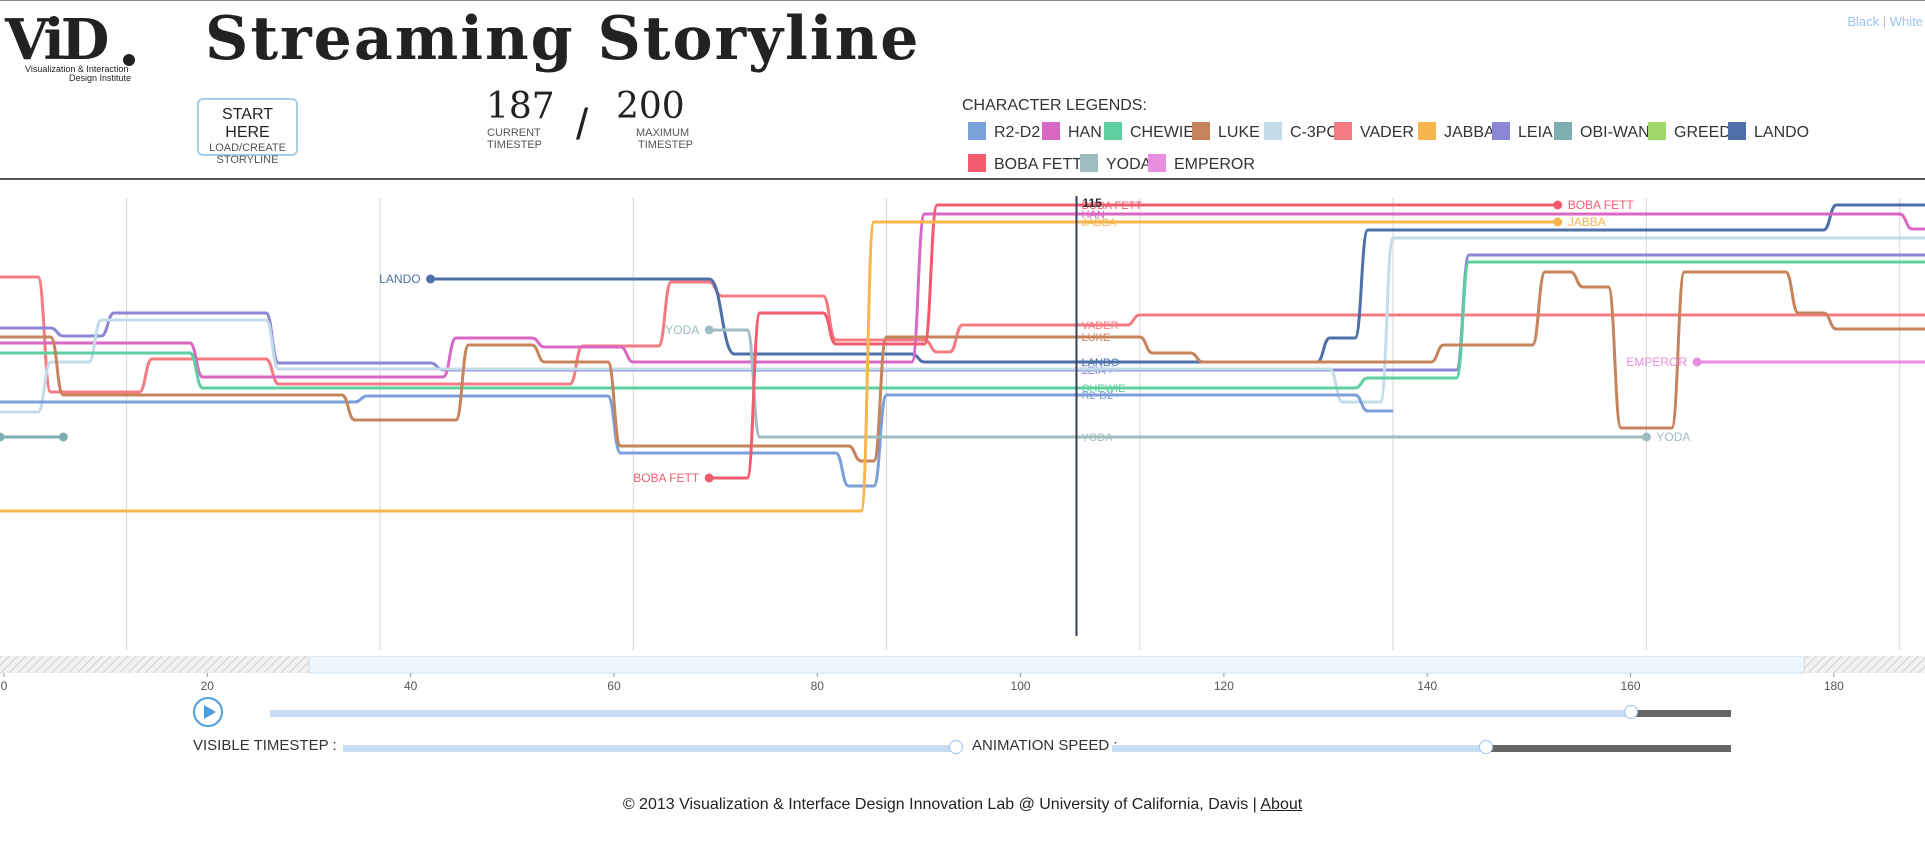 The height and width of the screenshot is (857, 1925). I want to click on legend-label: LEIA, so click(1535, 132).